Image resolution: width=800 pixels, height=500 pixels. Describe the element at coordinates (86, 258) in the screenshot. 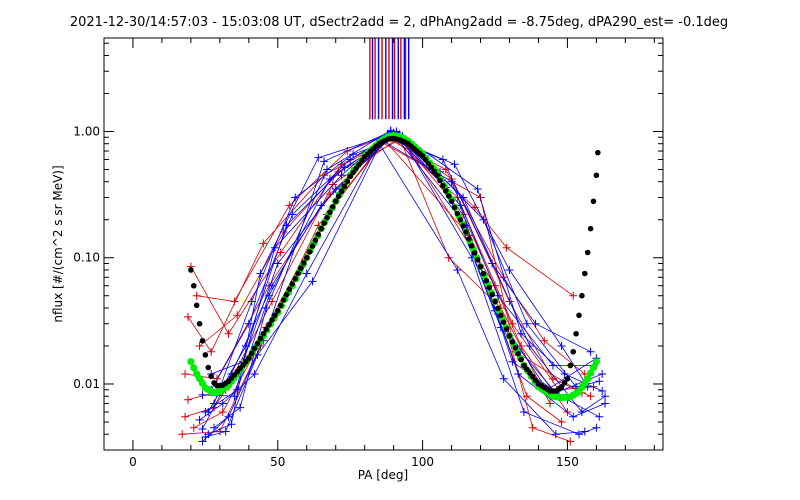

I see `y-tick-label: 0.10` at that location.